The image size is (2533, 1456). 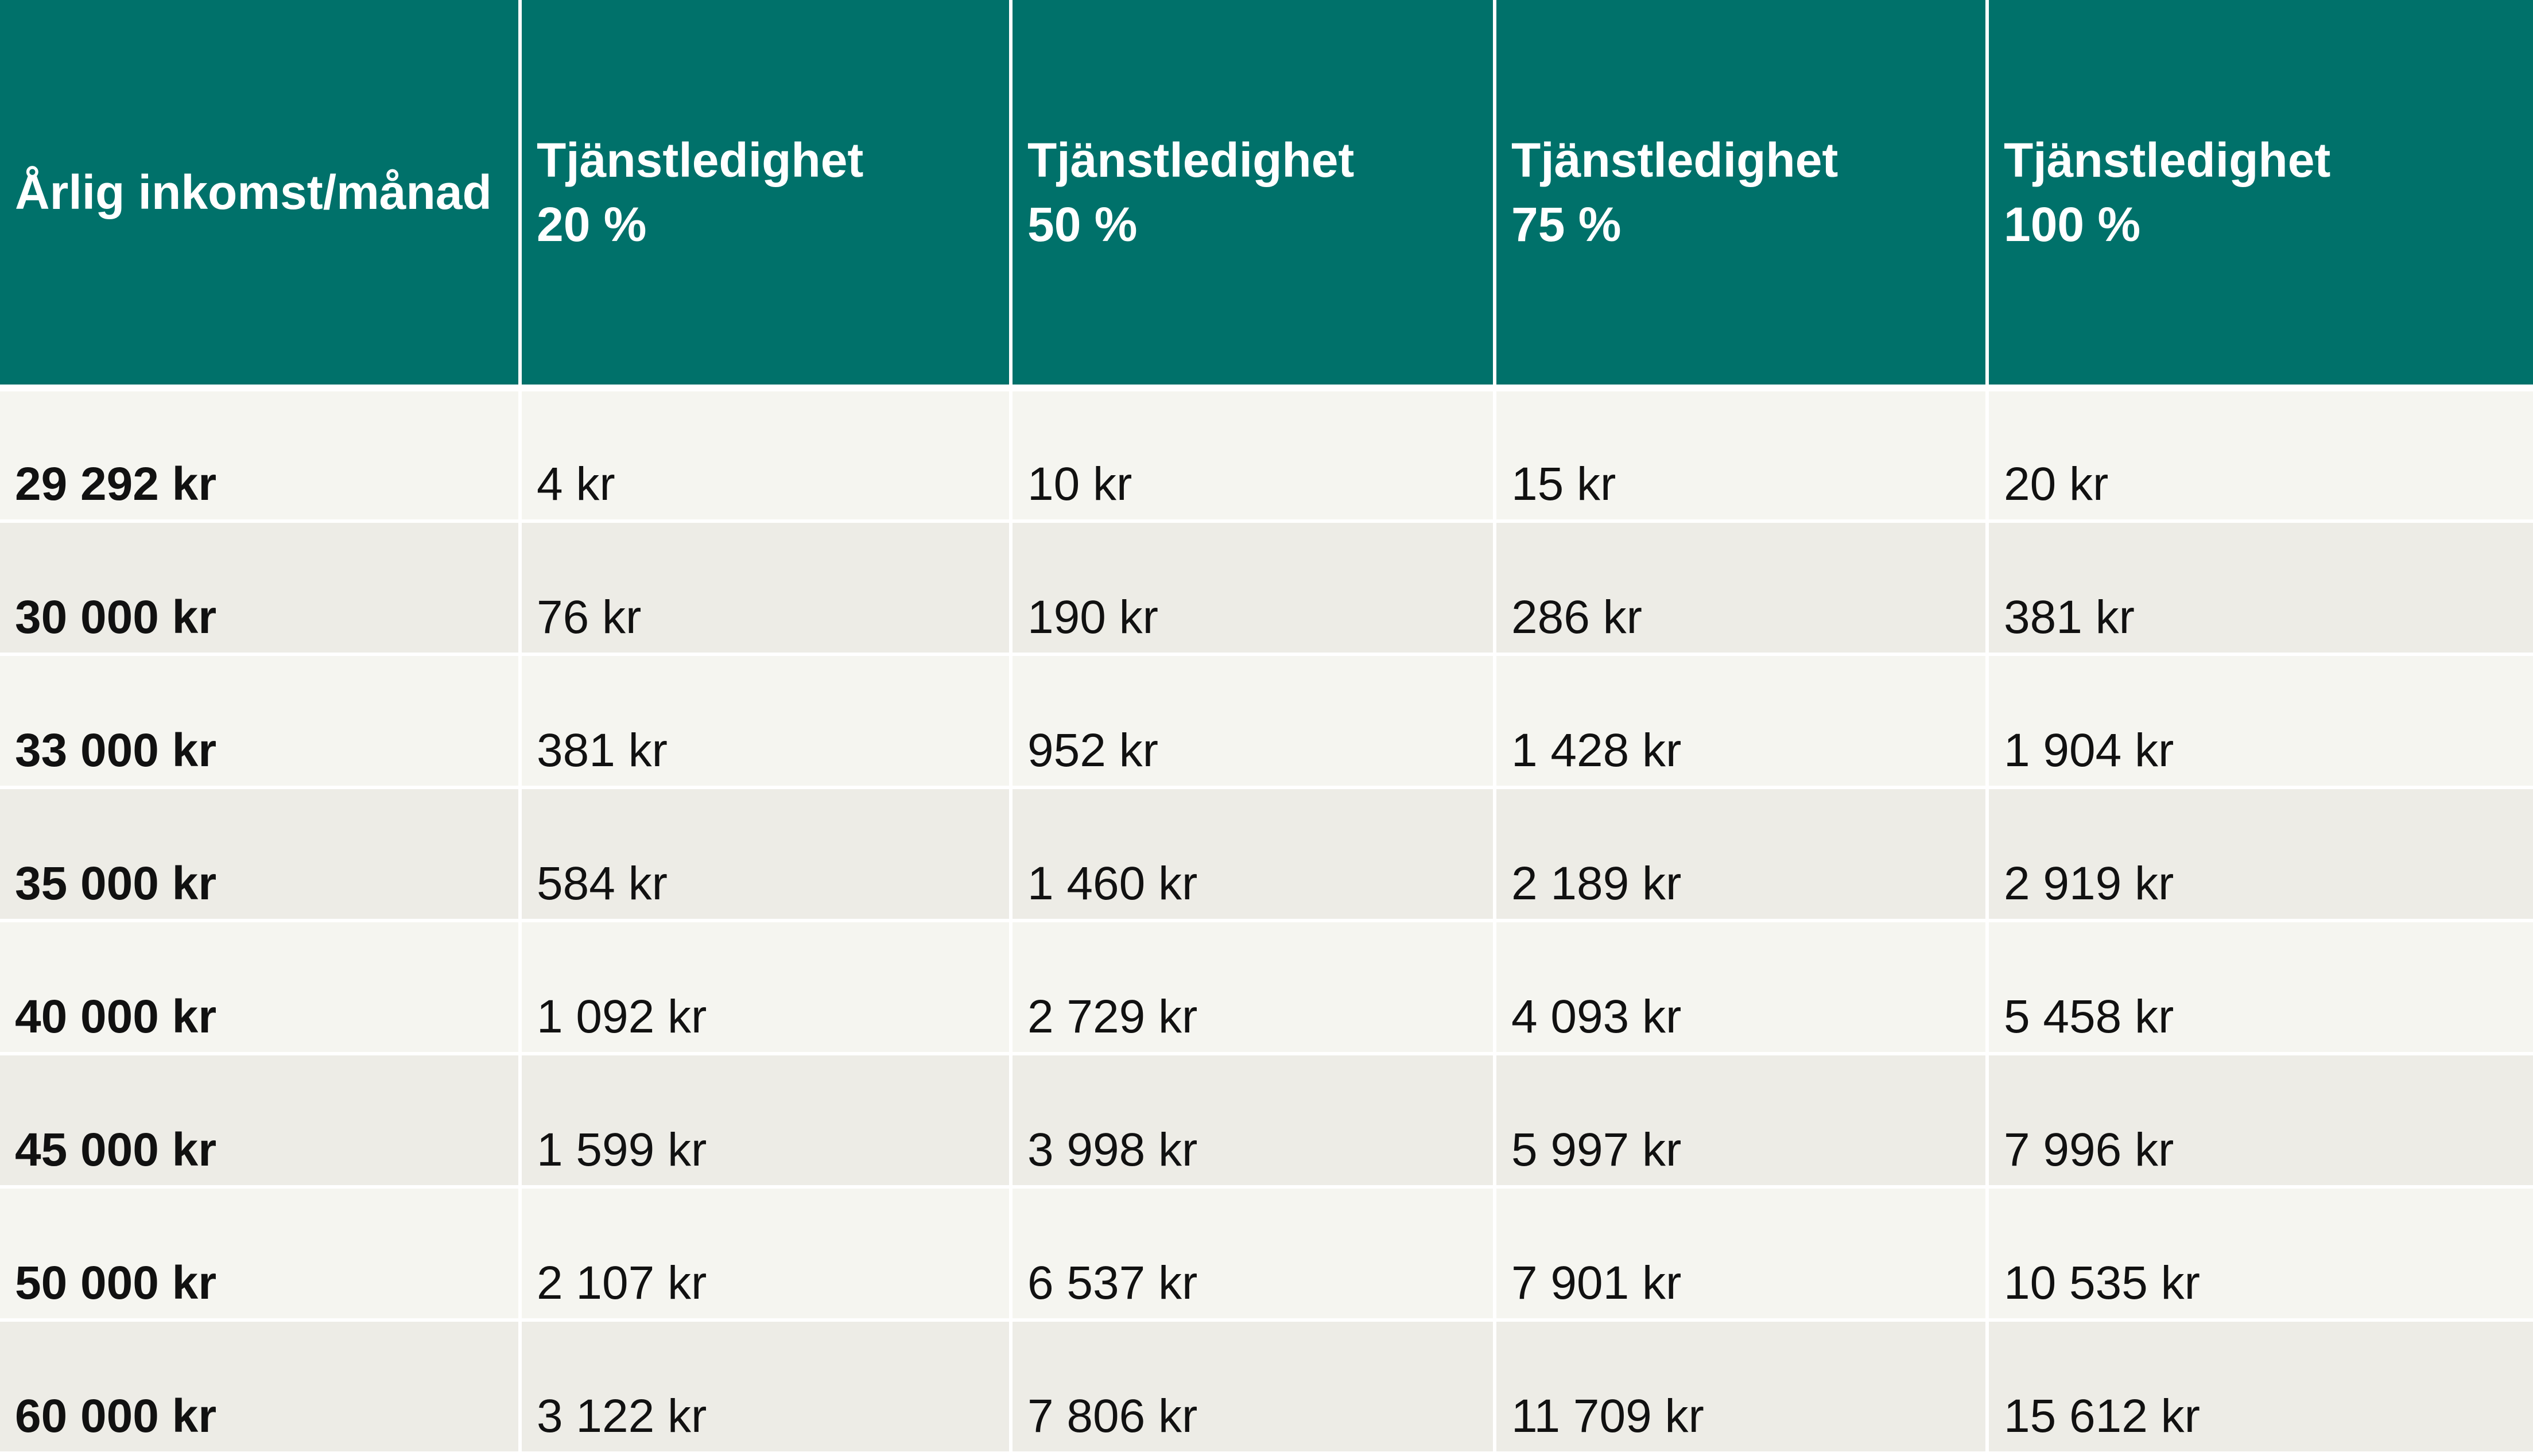 I want to click on table-cell: 15 kr, so click(x=1742, y=455).